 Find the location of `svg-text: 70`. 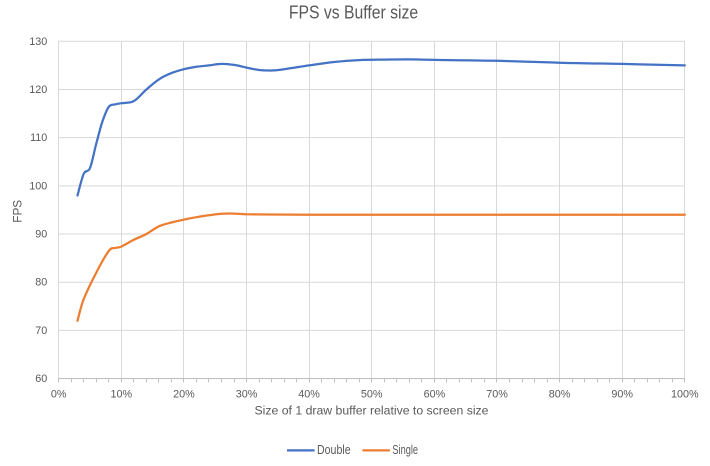

svg-text: 70 is located at coordinates (41, 331).